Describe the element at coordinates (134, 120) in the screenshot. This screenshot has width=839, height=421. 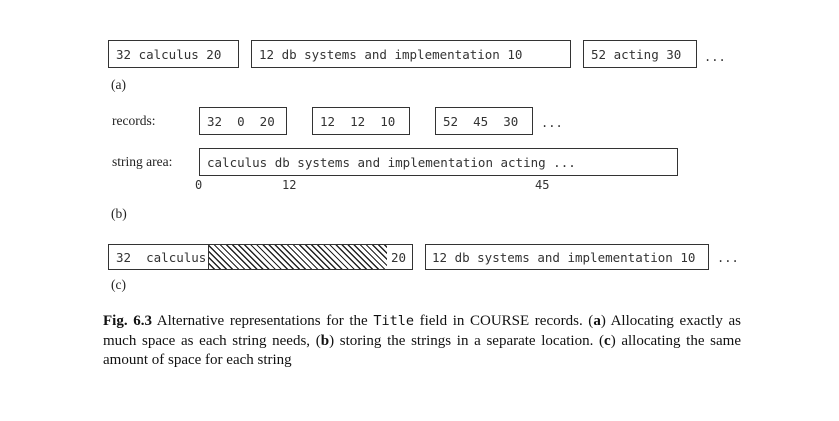
I see `records-label: records:` at that location.